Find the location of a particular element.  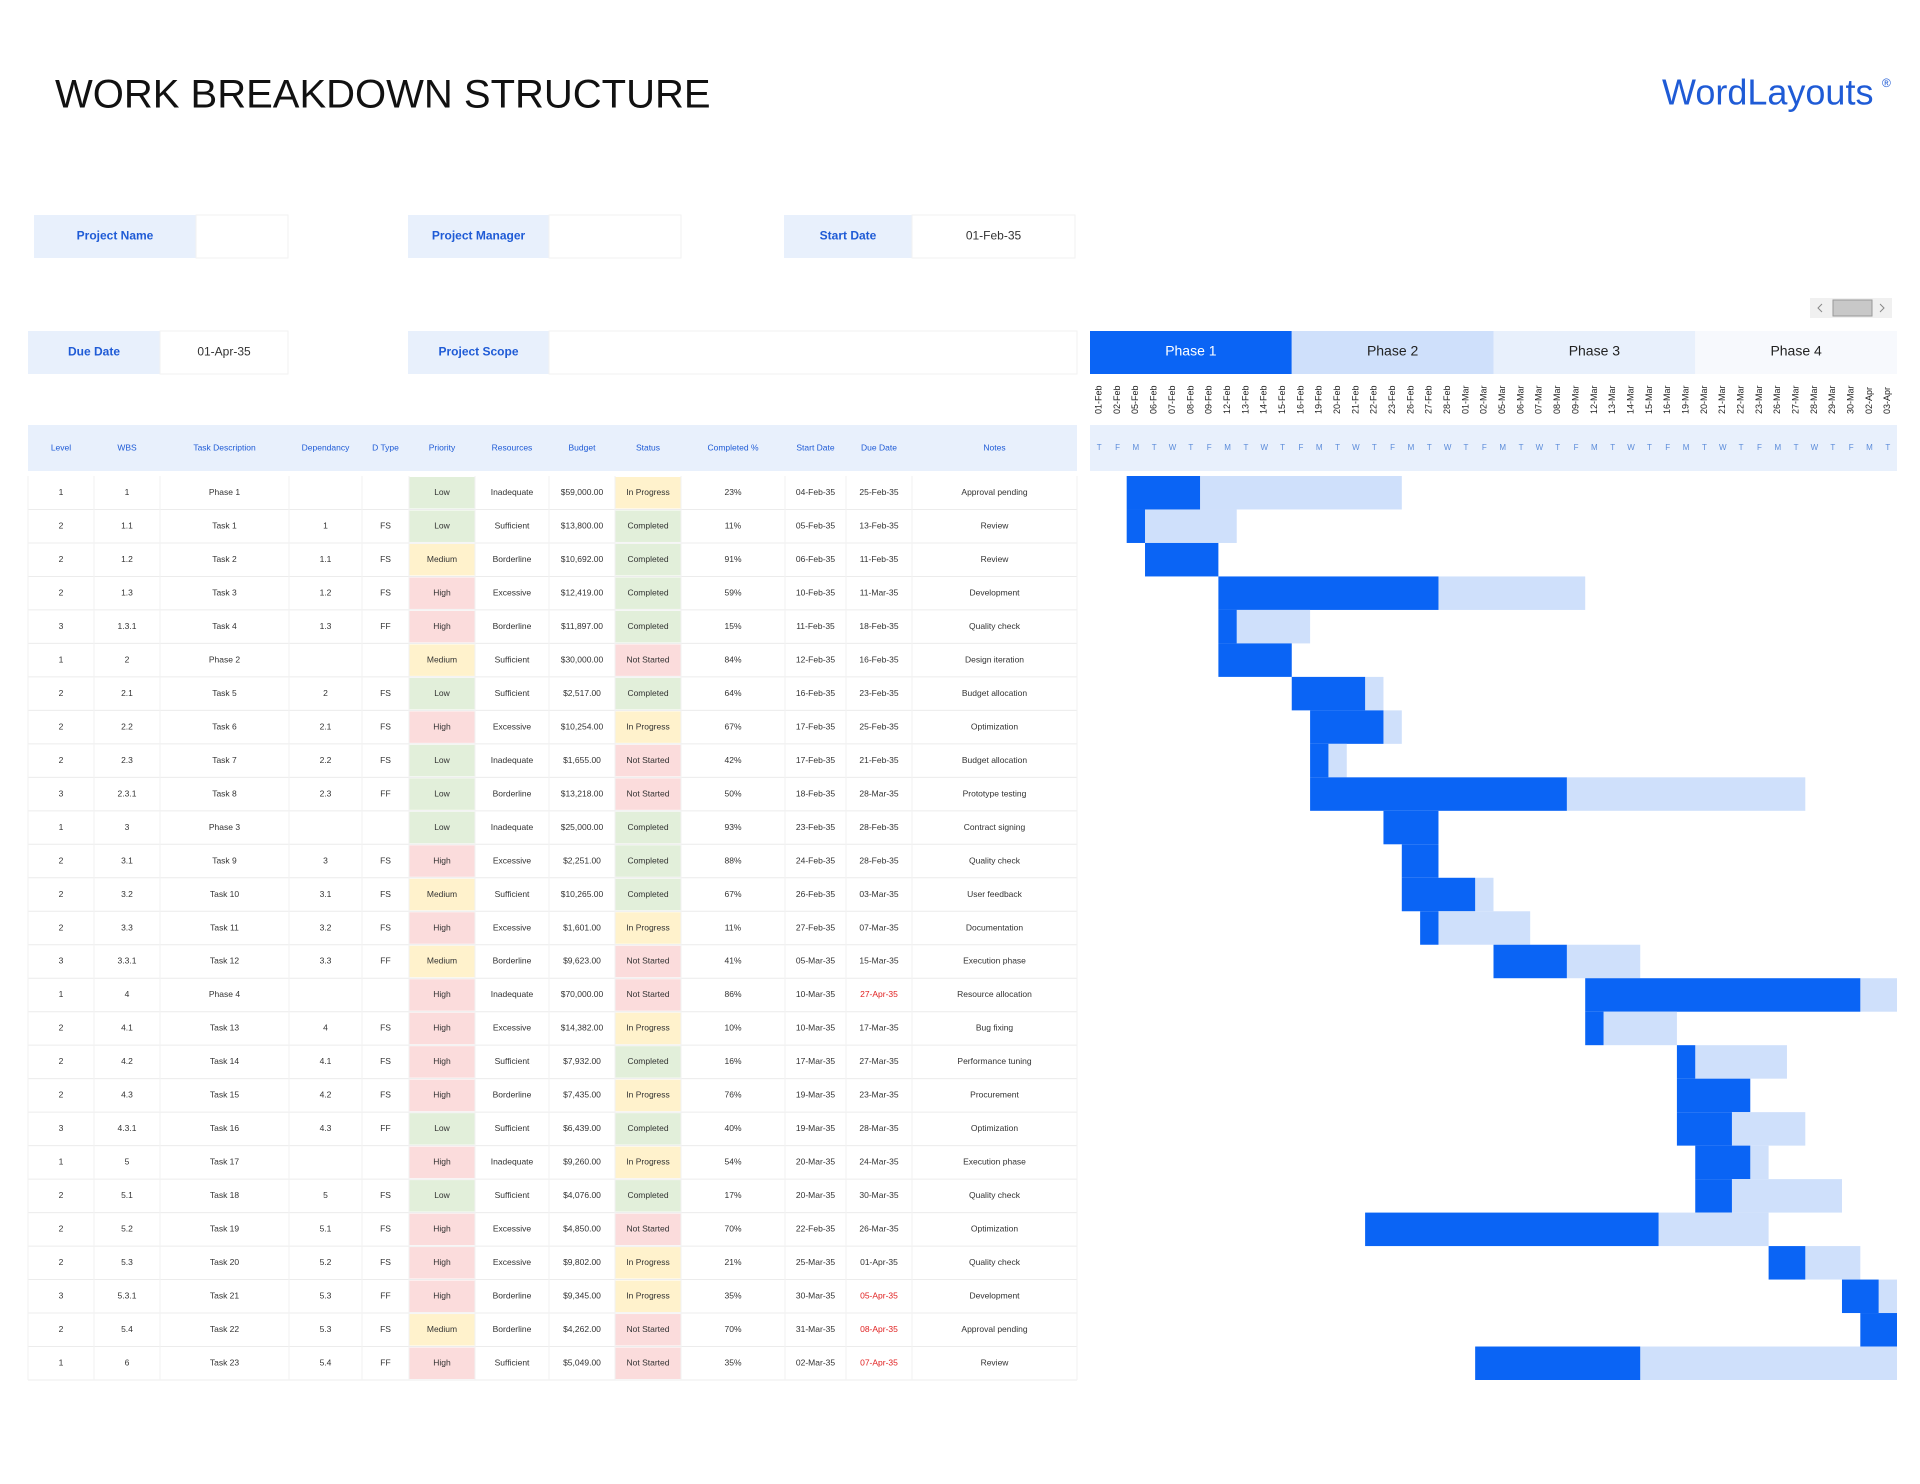

day-label: F is located at coordinates (1117, 447).